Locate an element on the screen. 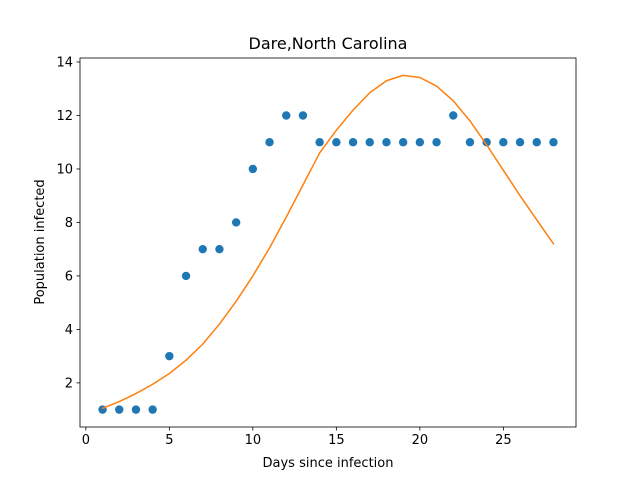 This screenshot has width=640, height=480. y-tick-label: 14 is located at coordinates (64, 63).